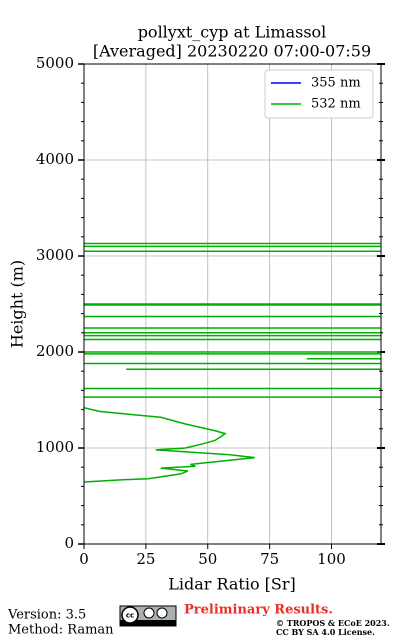  I want to click on y-tick-label: 2000, so click(55, 351).